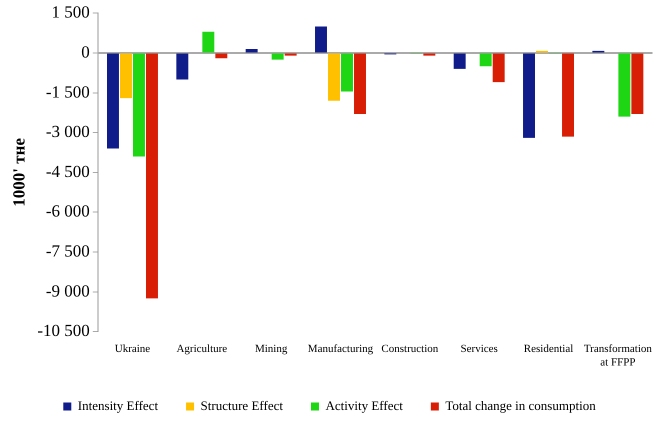 The width and height of the screenshot is (655, 423). Describe the element at coordinates (63, 330) in the screenshot. I see `y-tick-label: -10 500` at that location.